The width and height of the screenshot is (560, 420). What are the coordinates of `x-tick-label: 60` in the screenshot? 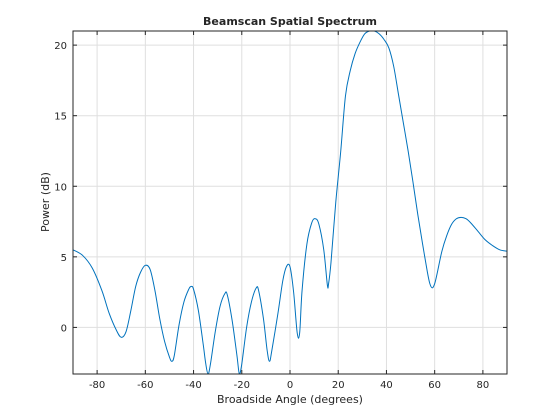 It's located at (434, 385).